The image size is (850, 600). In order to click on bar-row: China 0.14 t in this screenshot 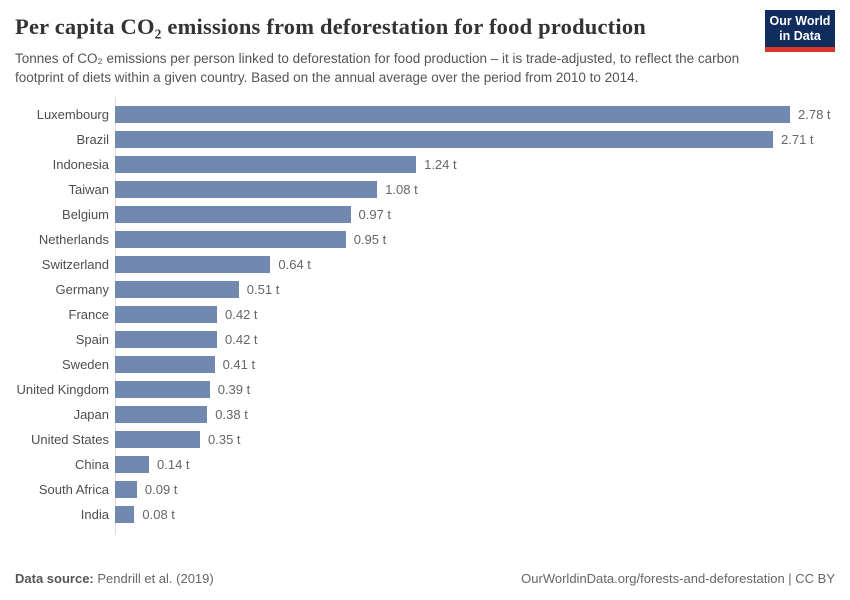, I will do `click(425, 464)`.